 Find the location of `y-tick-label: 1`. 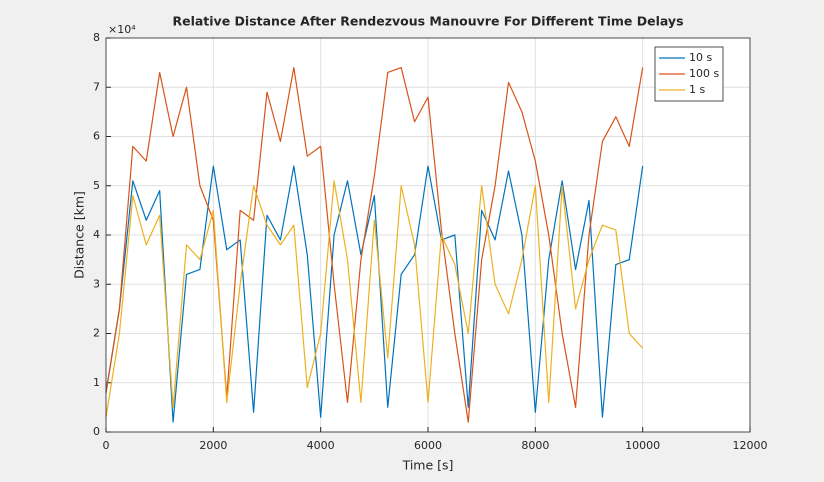

y-tick-label: 1 is located at coordinates (96, 382).